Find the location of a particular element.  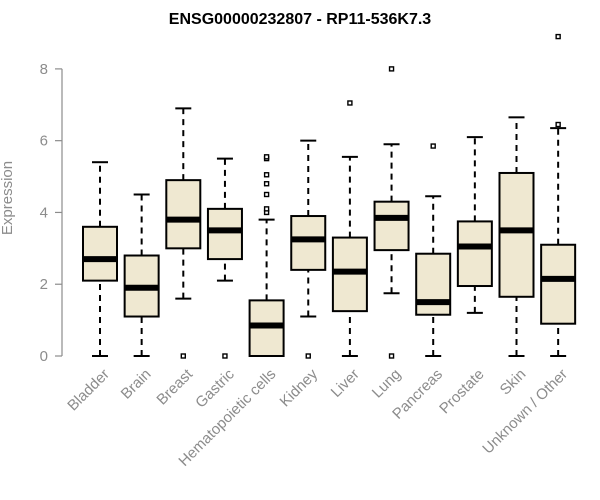

x-axis-category-label: Prostate is located at coordinates (462, 392).